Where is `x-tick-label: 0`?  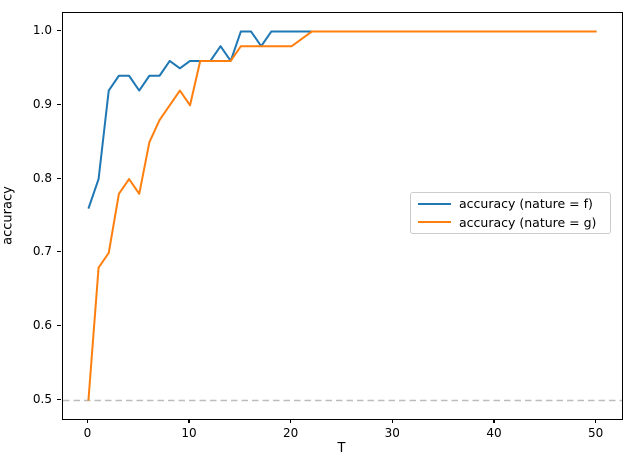
x-tick-label: 0 is located at coordinates (87, 433).